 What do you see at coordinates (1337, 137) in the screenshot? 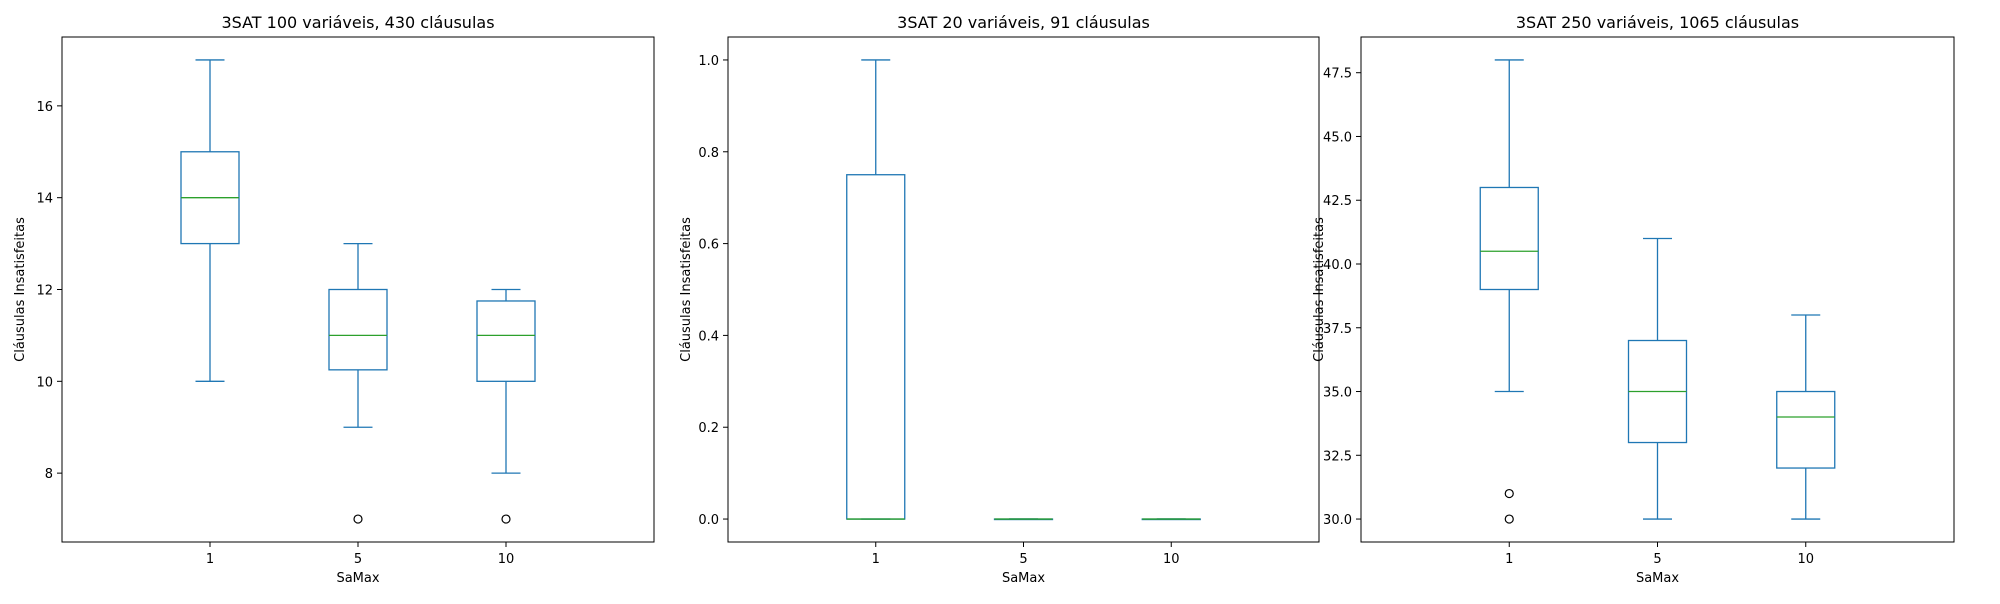
I see `y-tick-label: 45.0` at bounding box center [1337, 137].